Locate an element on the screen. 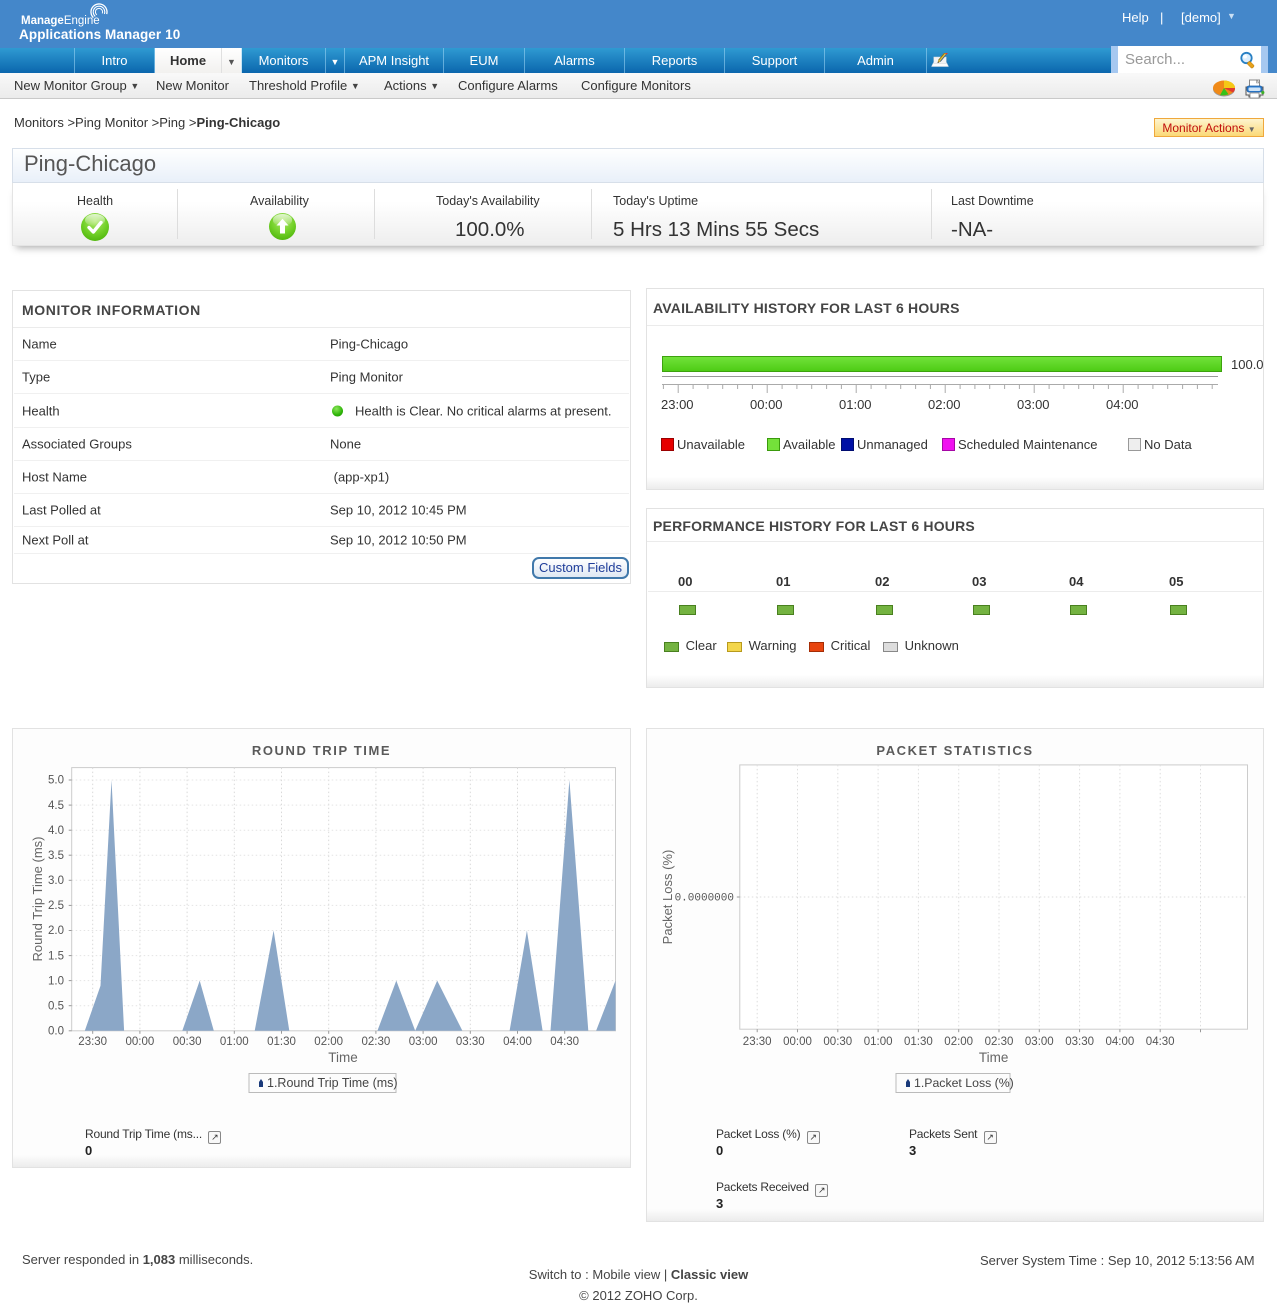 The width and height of the screenshot is (1277, 1310). svg-text: 5.0 is located at coordinates (56, 781).